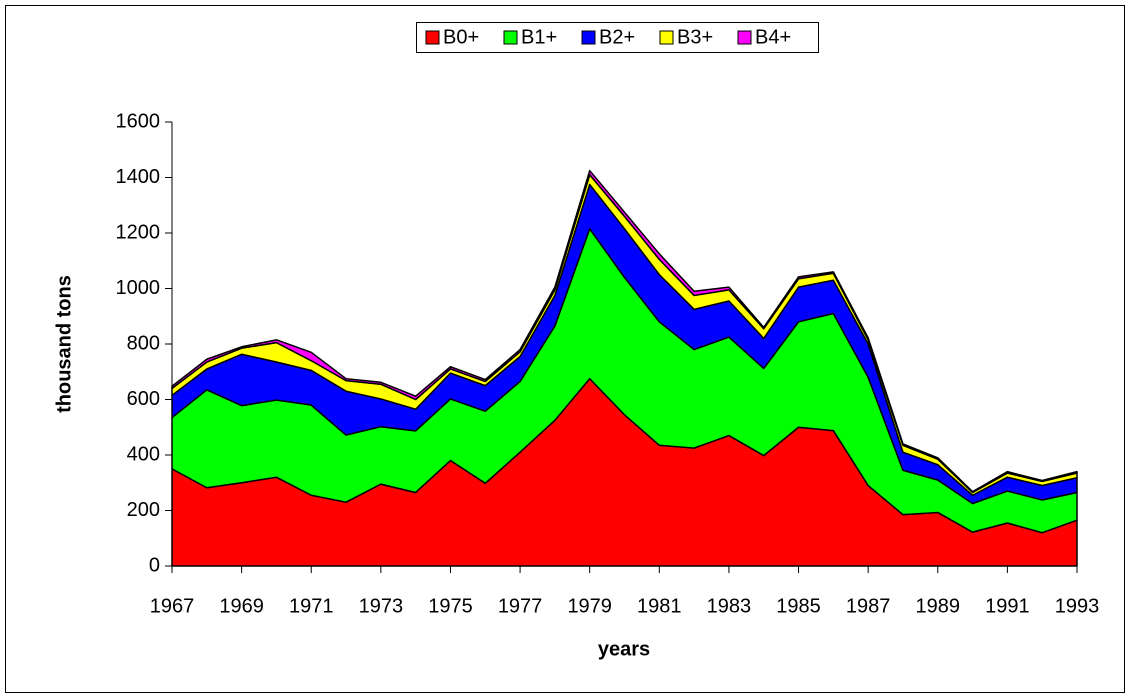  What do you see at coordinates (64, 344) in the screenshot?
I see `y-axis-title: thousand tons` at bounding box center [64, 344].